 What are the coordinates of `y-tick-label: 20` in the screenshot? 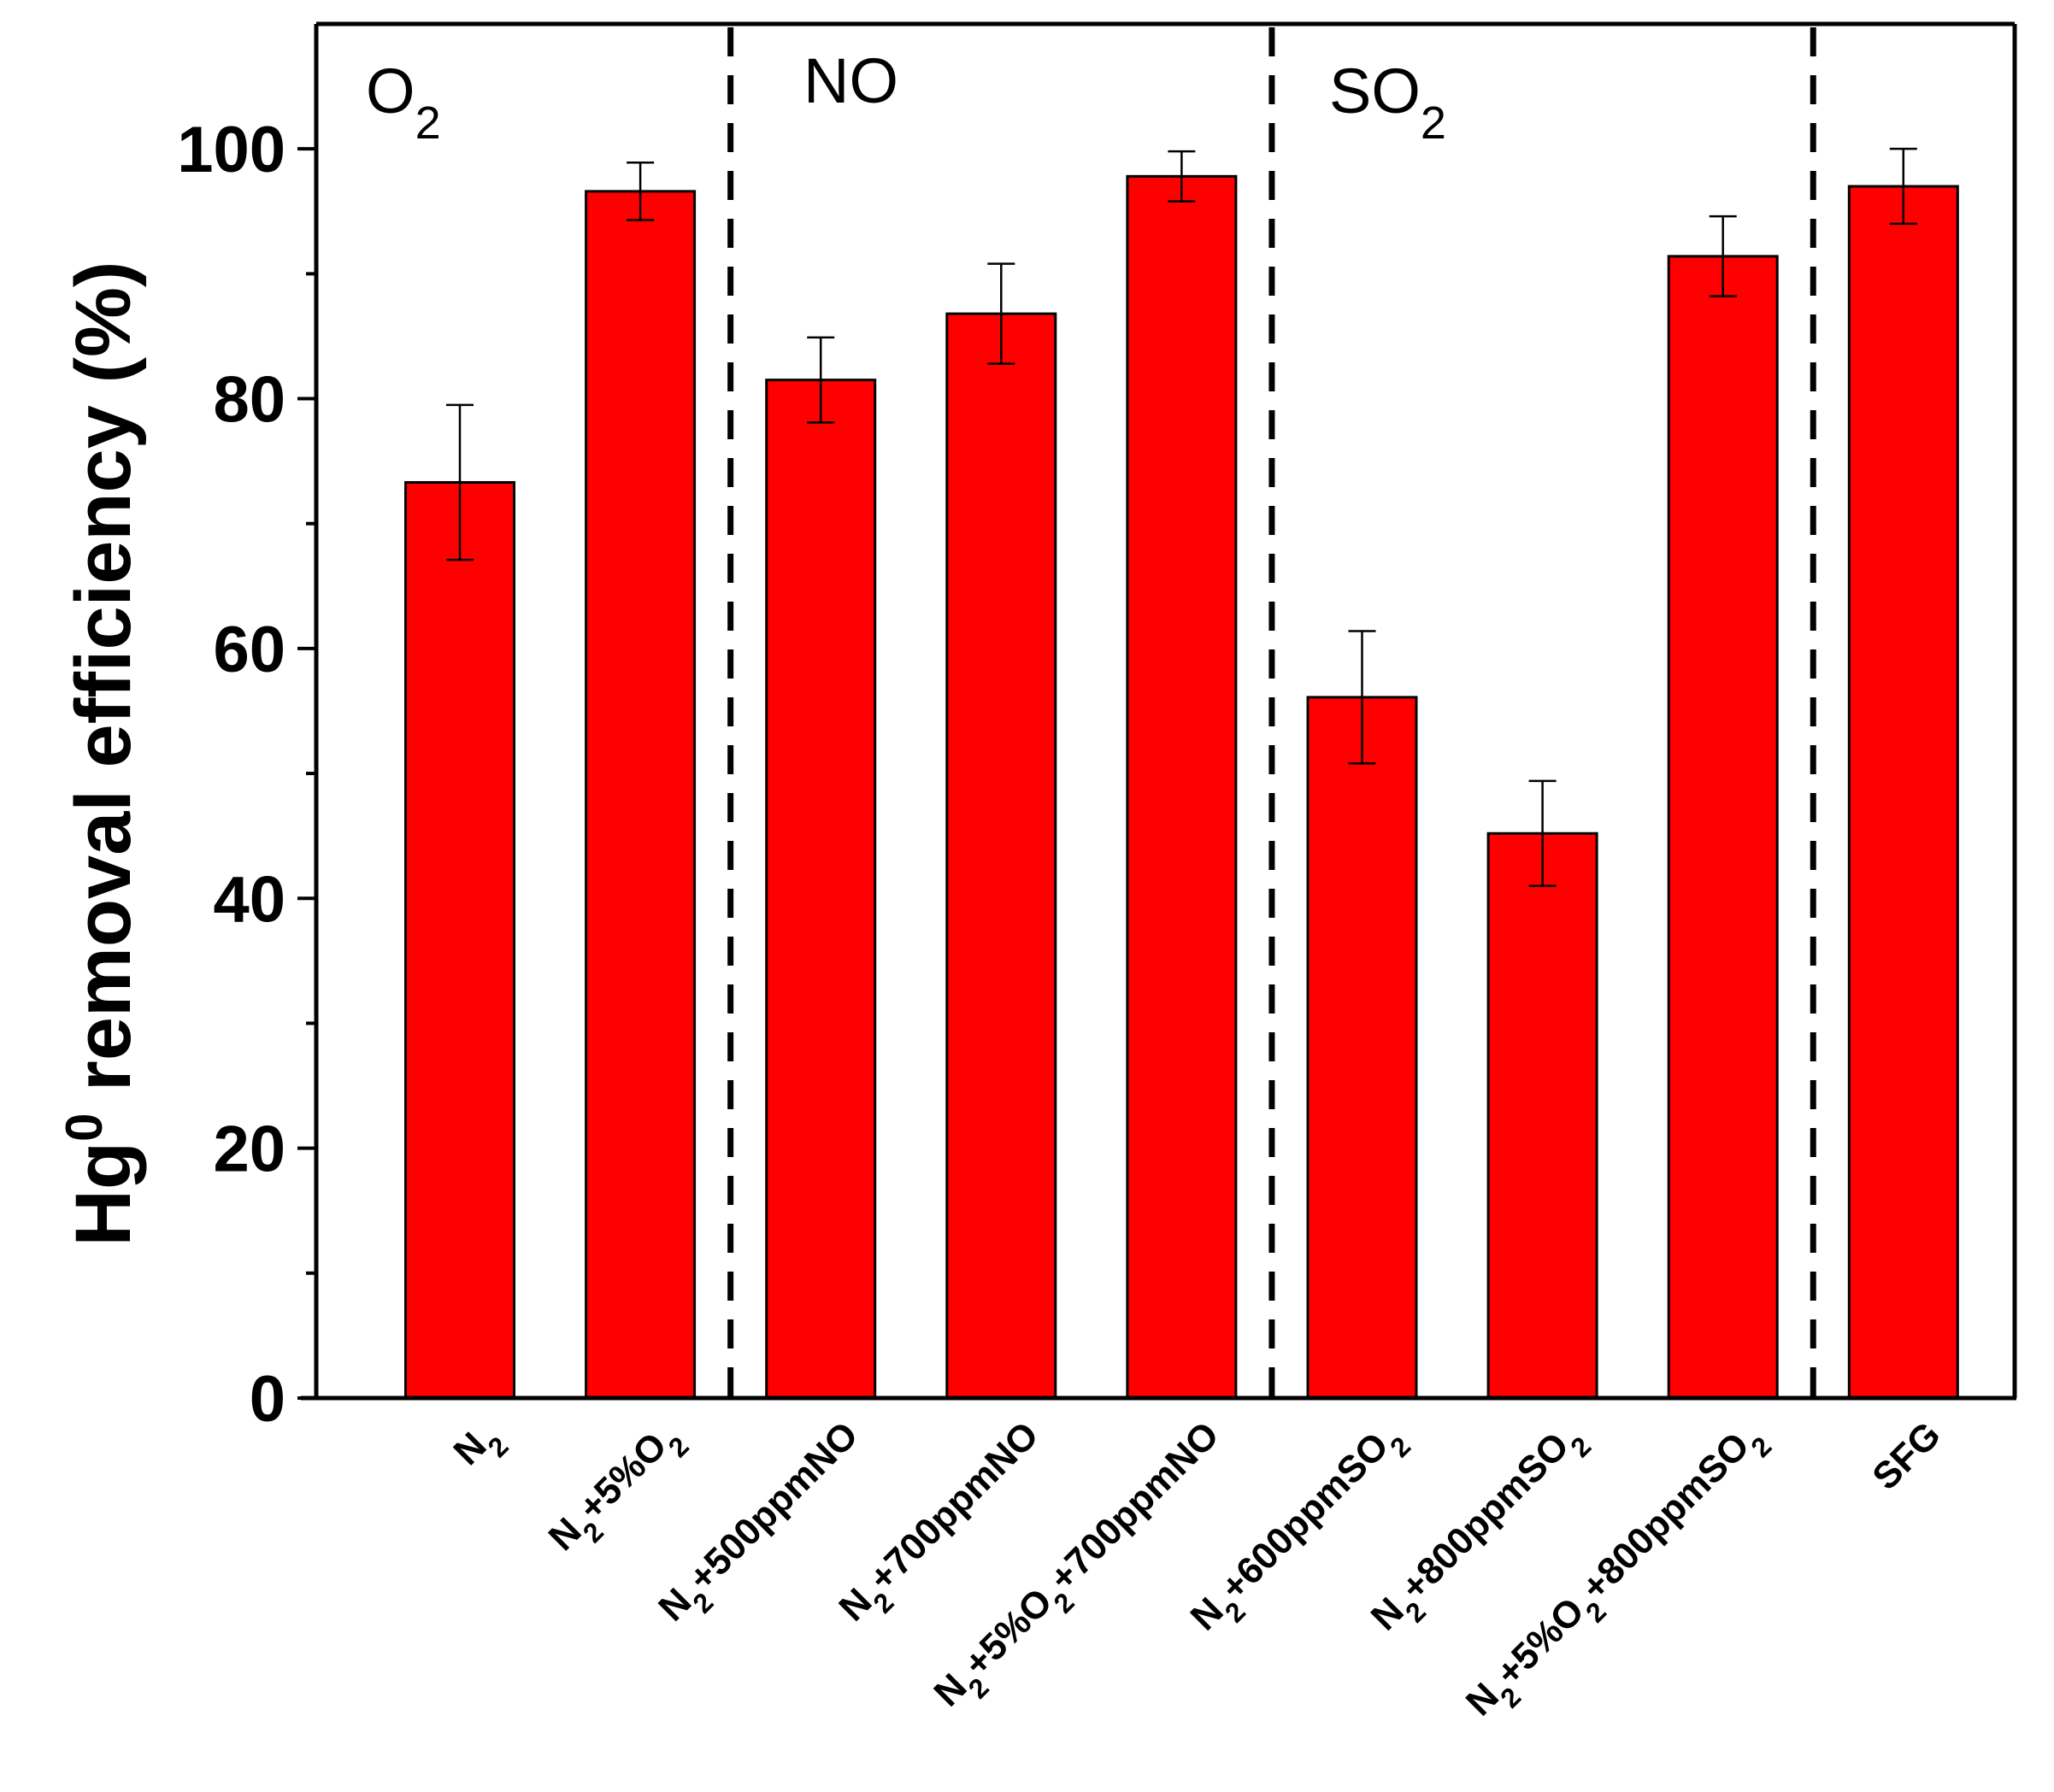 It's located at (249, 1149).